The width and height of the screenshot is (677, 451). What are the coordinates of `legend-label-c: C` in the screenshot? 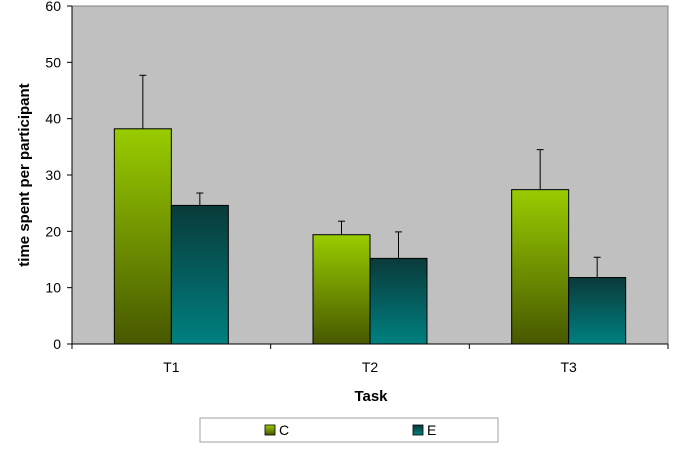 It's located at (284, 430).